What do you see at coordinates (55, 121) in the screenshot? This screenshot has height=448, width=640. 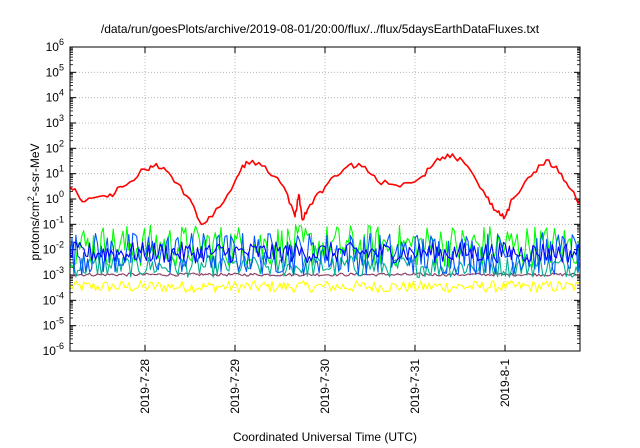 I see `y-tick-label: 10³` at bounding box center [55, 121].